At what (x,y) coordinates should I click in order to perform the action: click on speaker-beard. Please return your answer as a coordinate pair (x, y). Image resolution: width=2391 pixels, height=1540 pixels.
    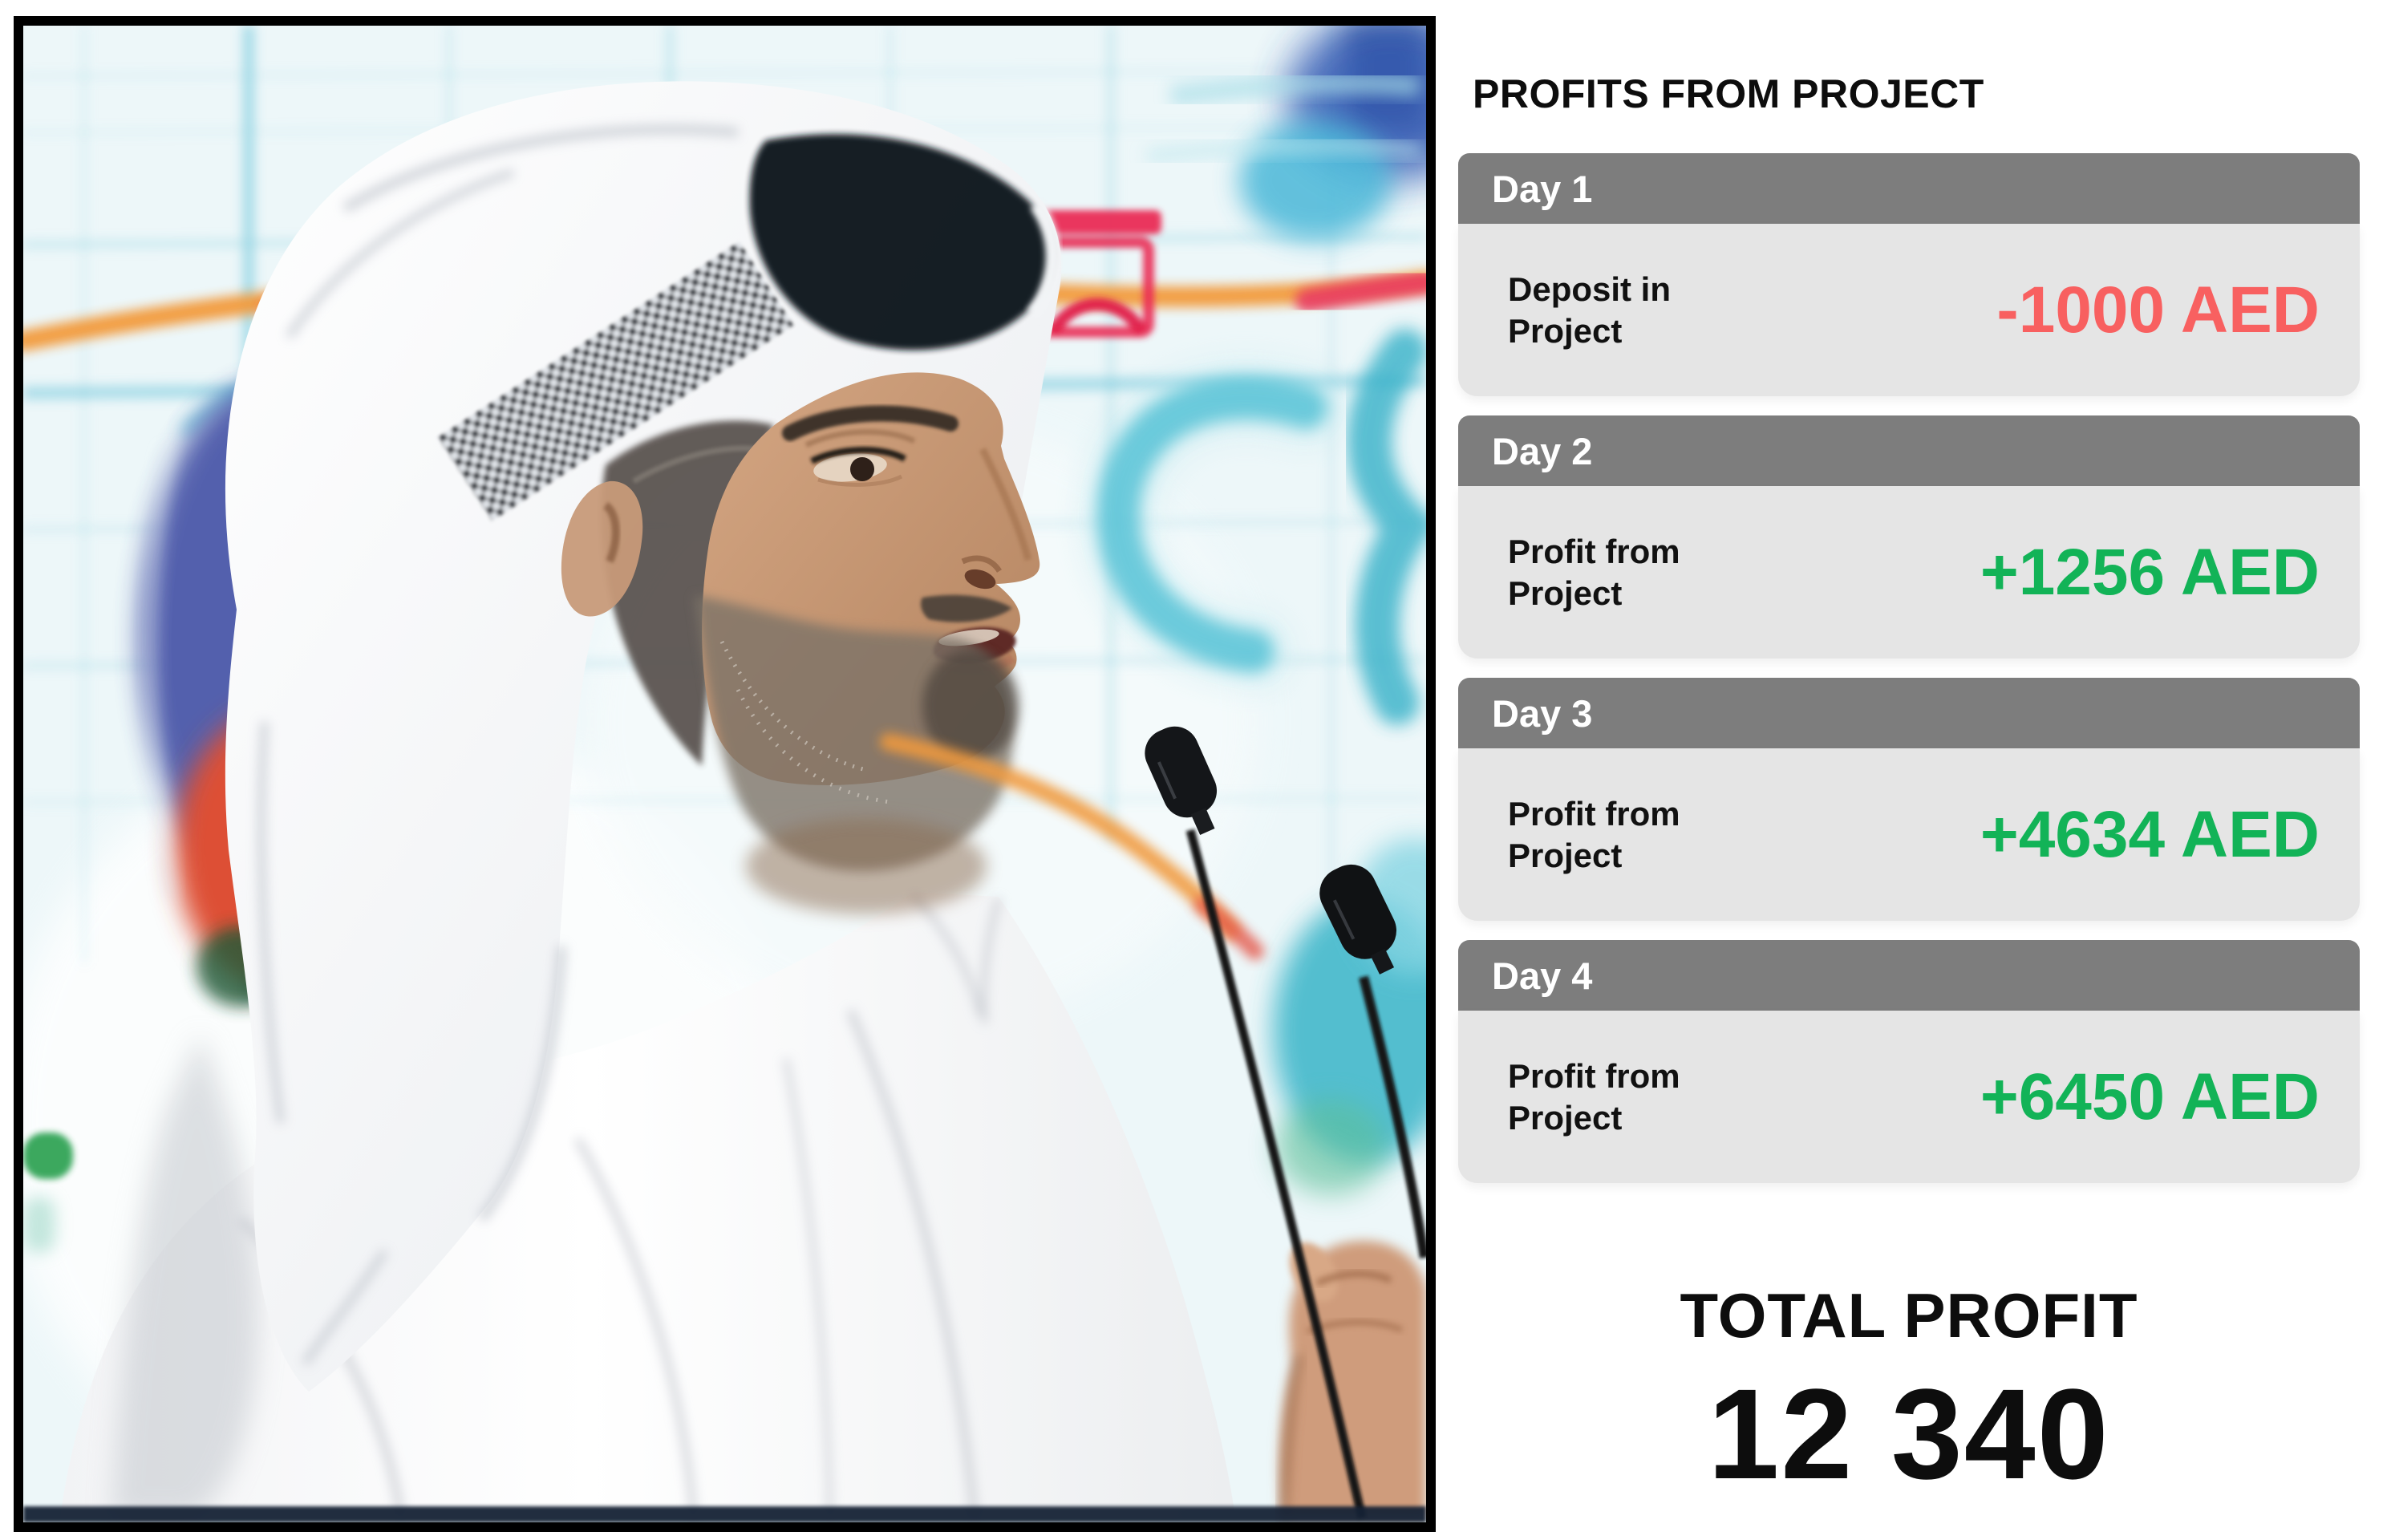
    Looking at the image, I should click on (857, 754).